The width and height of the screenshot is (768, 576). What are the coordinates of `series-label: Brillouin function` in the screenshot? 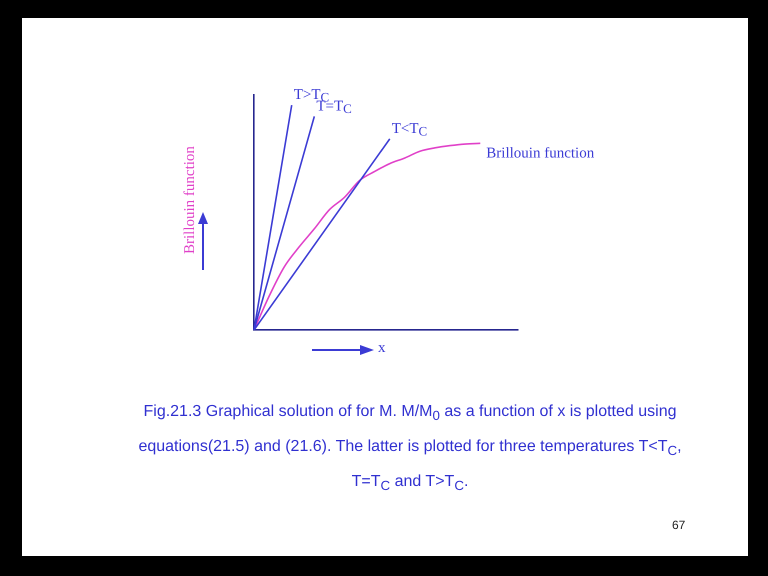 It's located at (540, 153).